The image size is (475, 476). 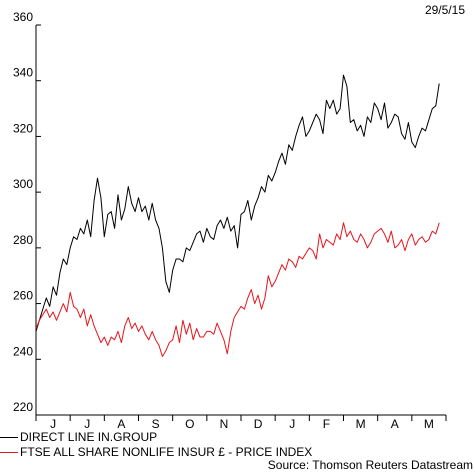 I want to click on y-tick-label: 360, so click(x=23, y=17).